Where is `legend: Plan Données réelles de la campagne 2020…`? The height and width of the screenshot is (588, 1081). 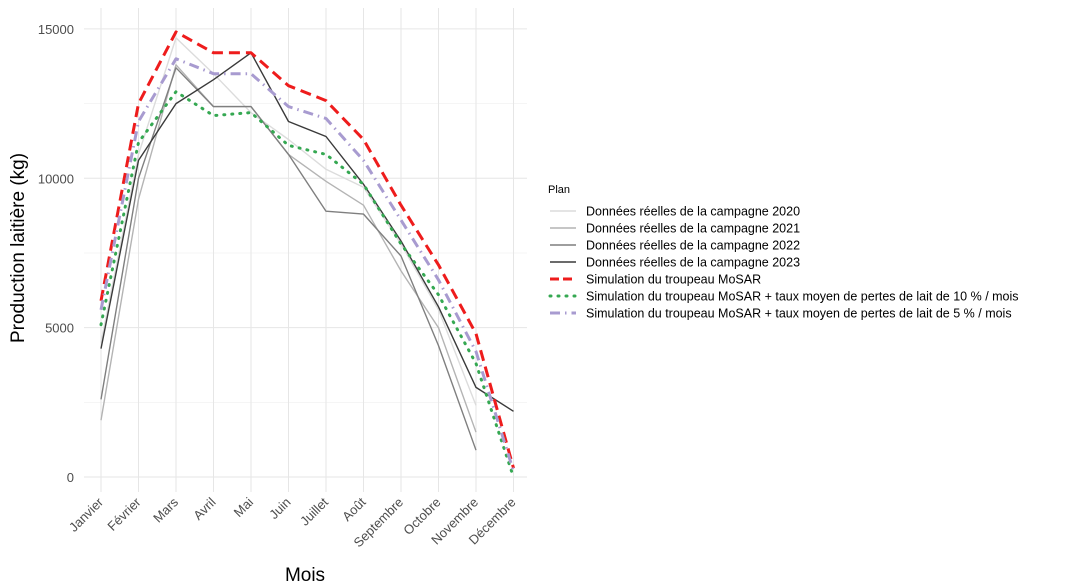 legend: Plan Données réelles de la campagne 2020… is located at coordinates (783, 252).